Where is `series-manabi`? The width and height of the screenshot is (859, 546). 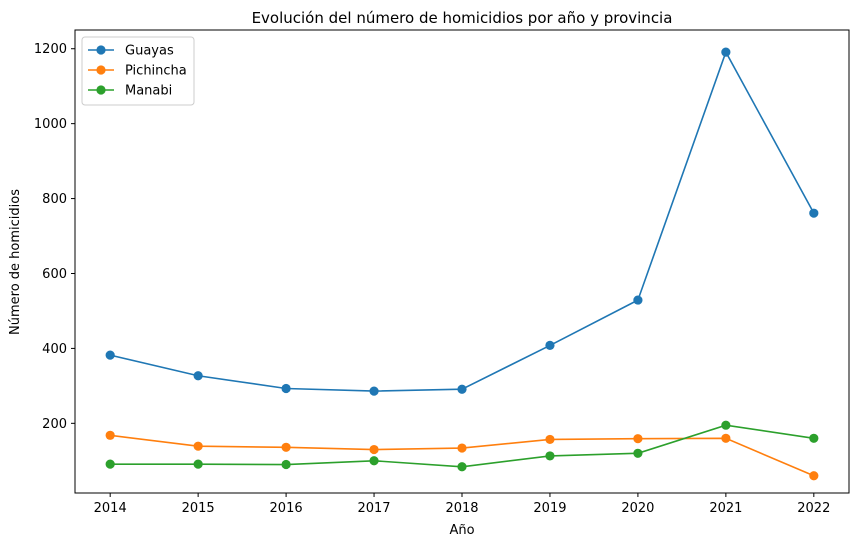
series-manabi is located at coordinates (462, 446).